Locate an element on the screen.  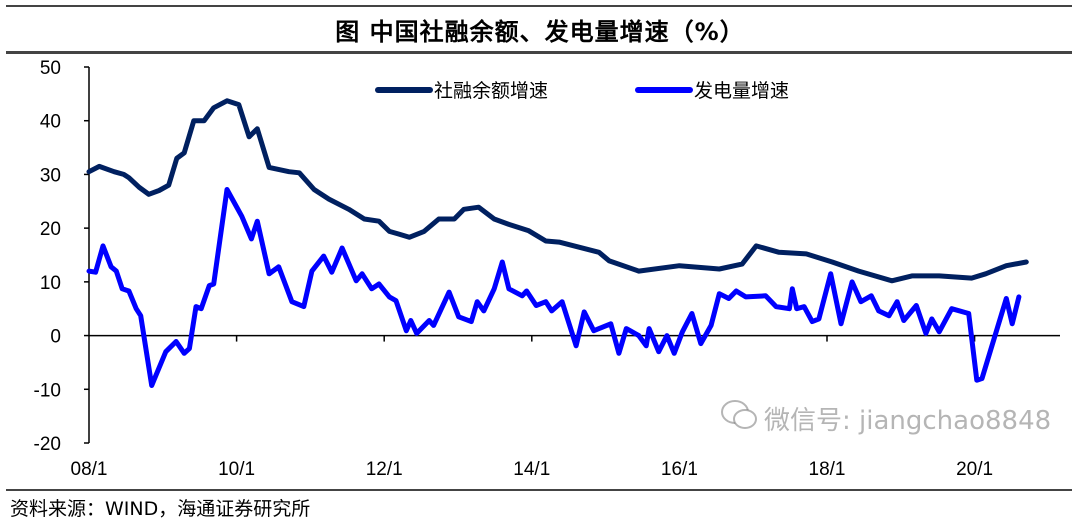
y-tick-label: 0 is located at coordinates (55, 337).